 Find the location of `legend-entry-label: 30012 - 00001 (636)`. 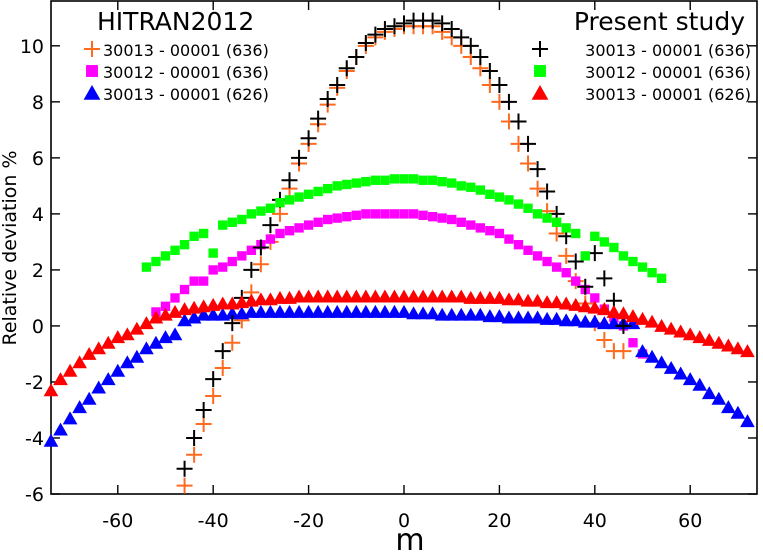

legend-entry-label: 30012 - 00001 (636) is located at coordinates (186, 72).